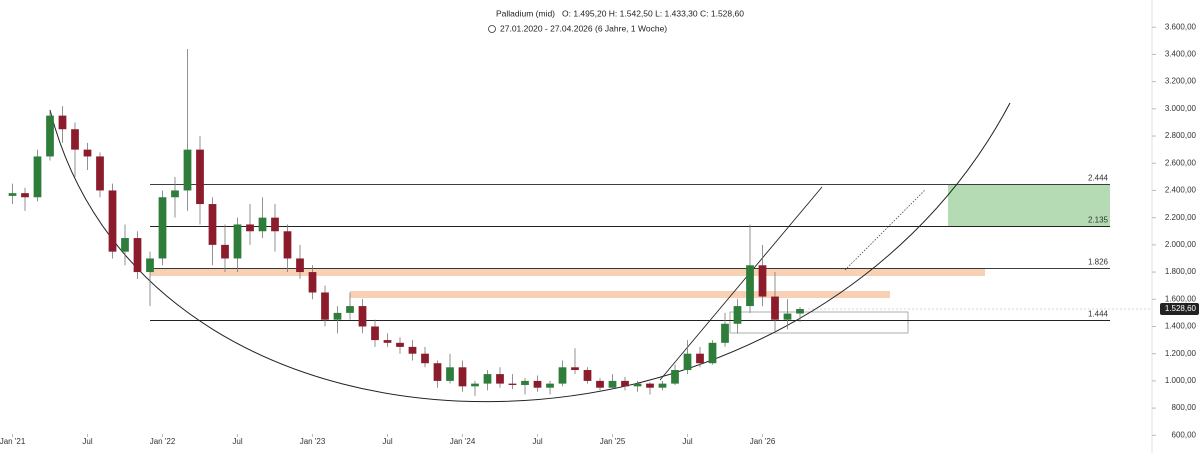 This screenshot has height=453, width=1200. I want to click on y-tick-label: 1.200,00, so click(1181, 353).